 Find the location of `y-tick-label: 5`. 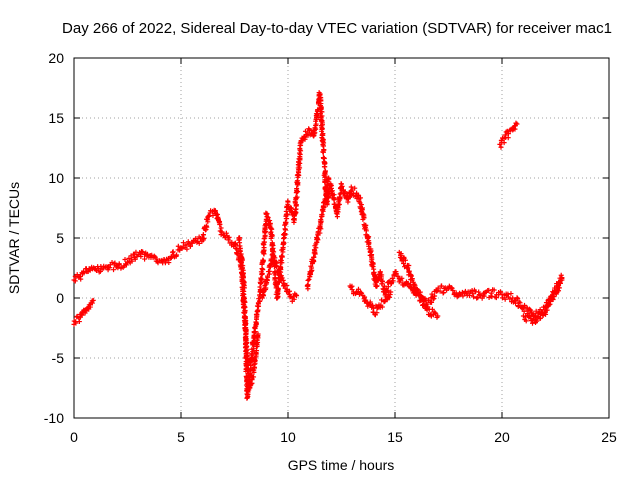

y-tick-label: 5 is located at coordinates (60, 238).